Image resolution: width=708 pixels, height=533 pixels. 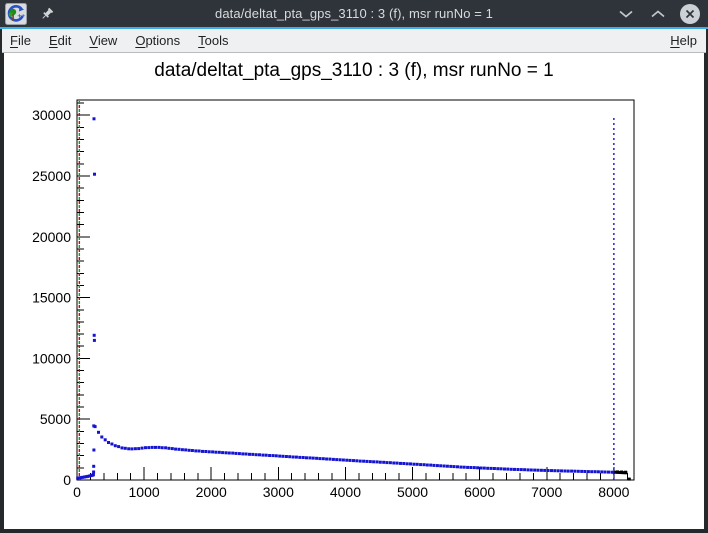 I want to click on y-tick-label: 10000, so click(x=51, y=358).